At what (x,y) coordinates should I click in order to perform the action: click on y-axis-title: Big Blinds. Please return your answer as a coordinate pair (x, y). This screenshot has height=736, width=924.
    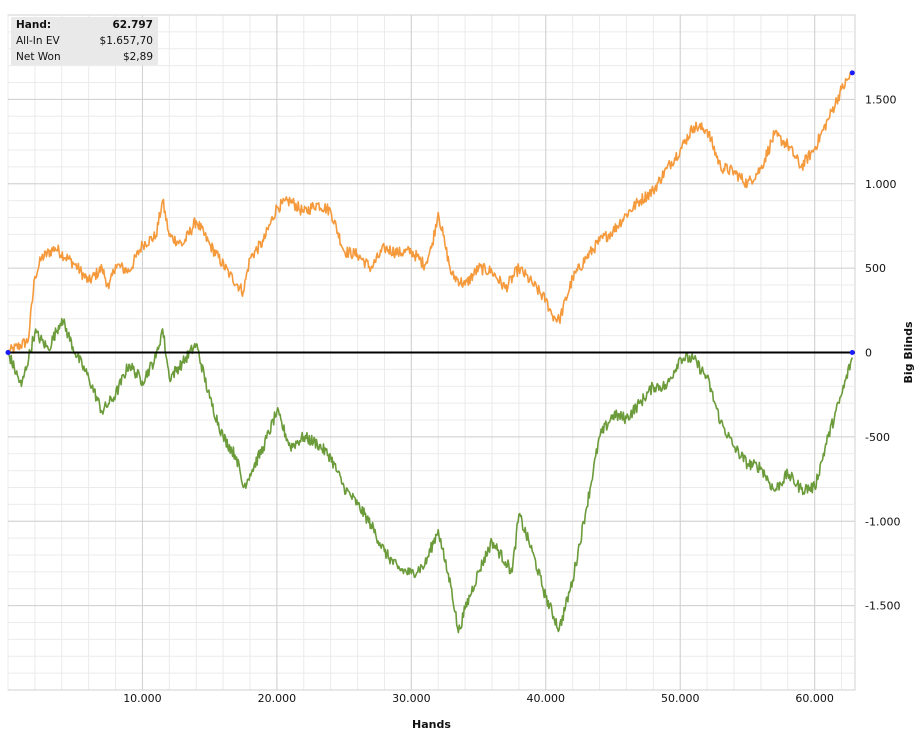
    Looking at the image, I should click on (908, 352).